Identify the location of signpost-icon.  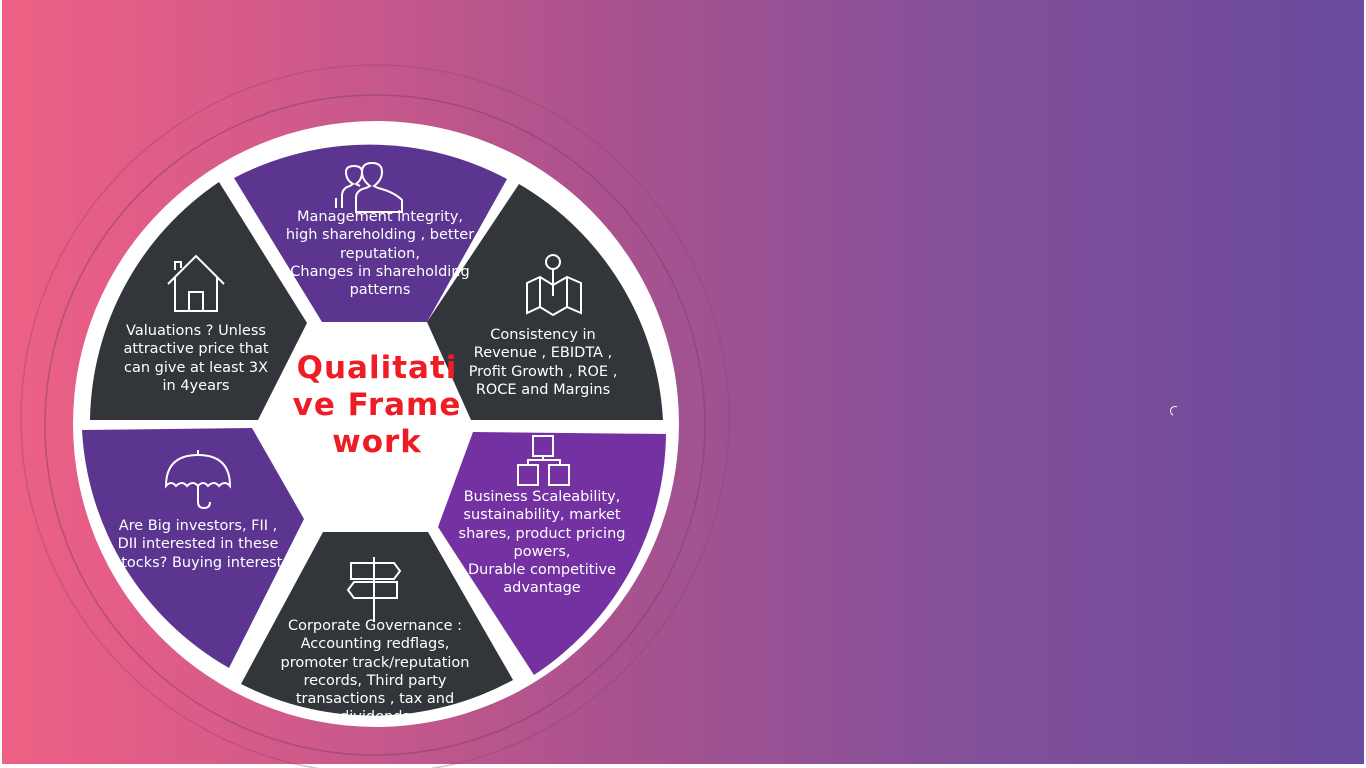
(374, 589).